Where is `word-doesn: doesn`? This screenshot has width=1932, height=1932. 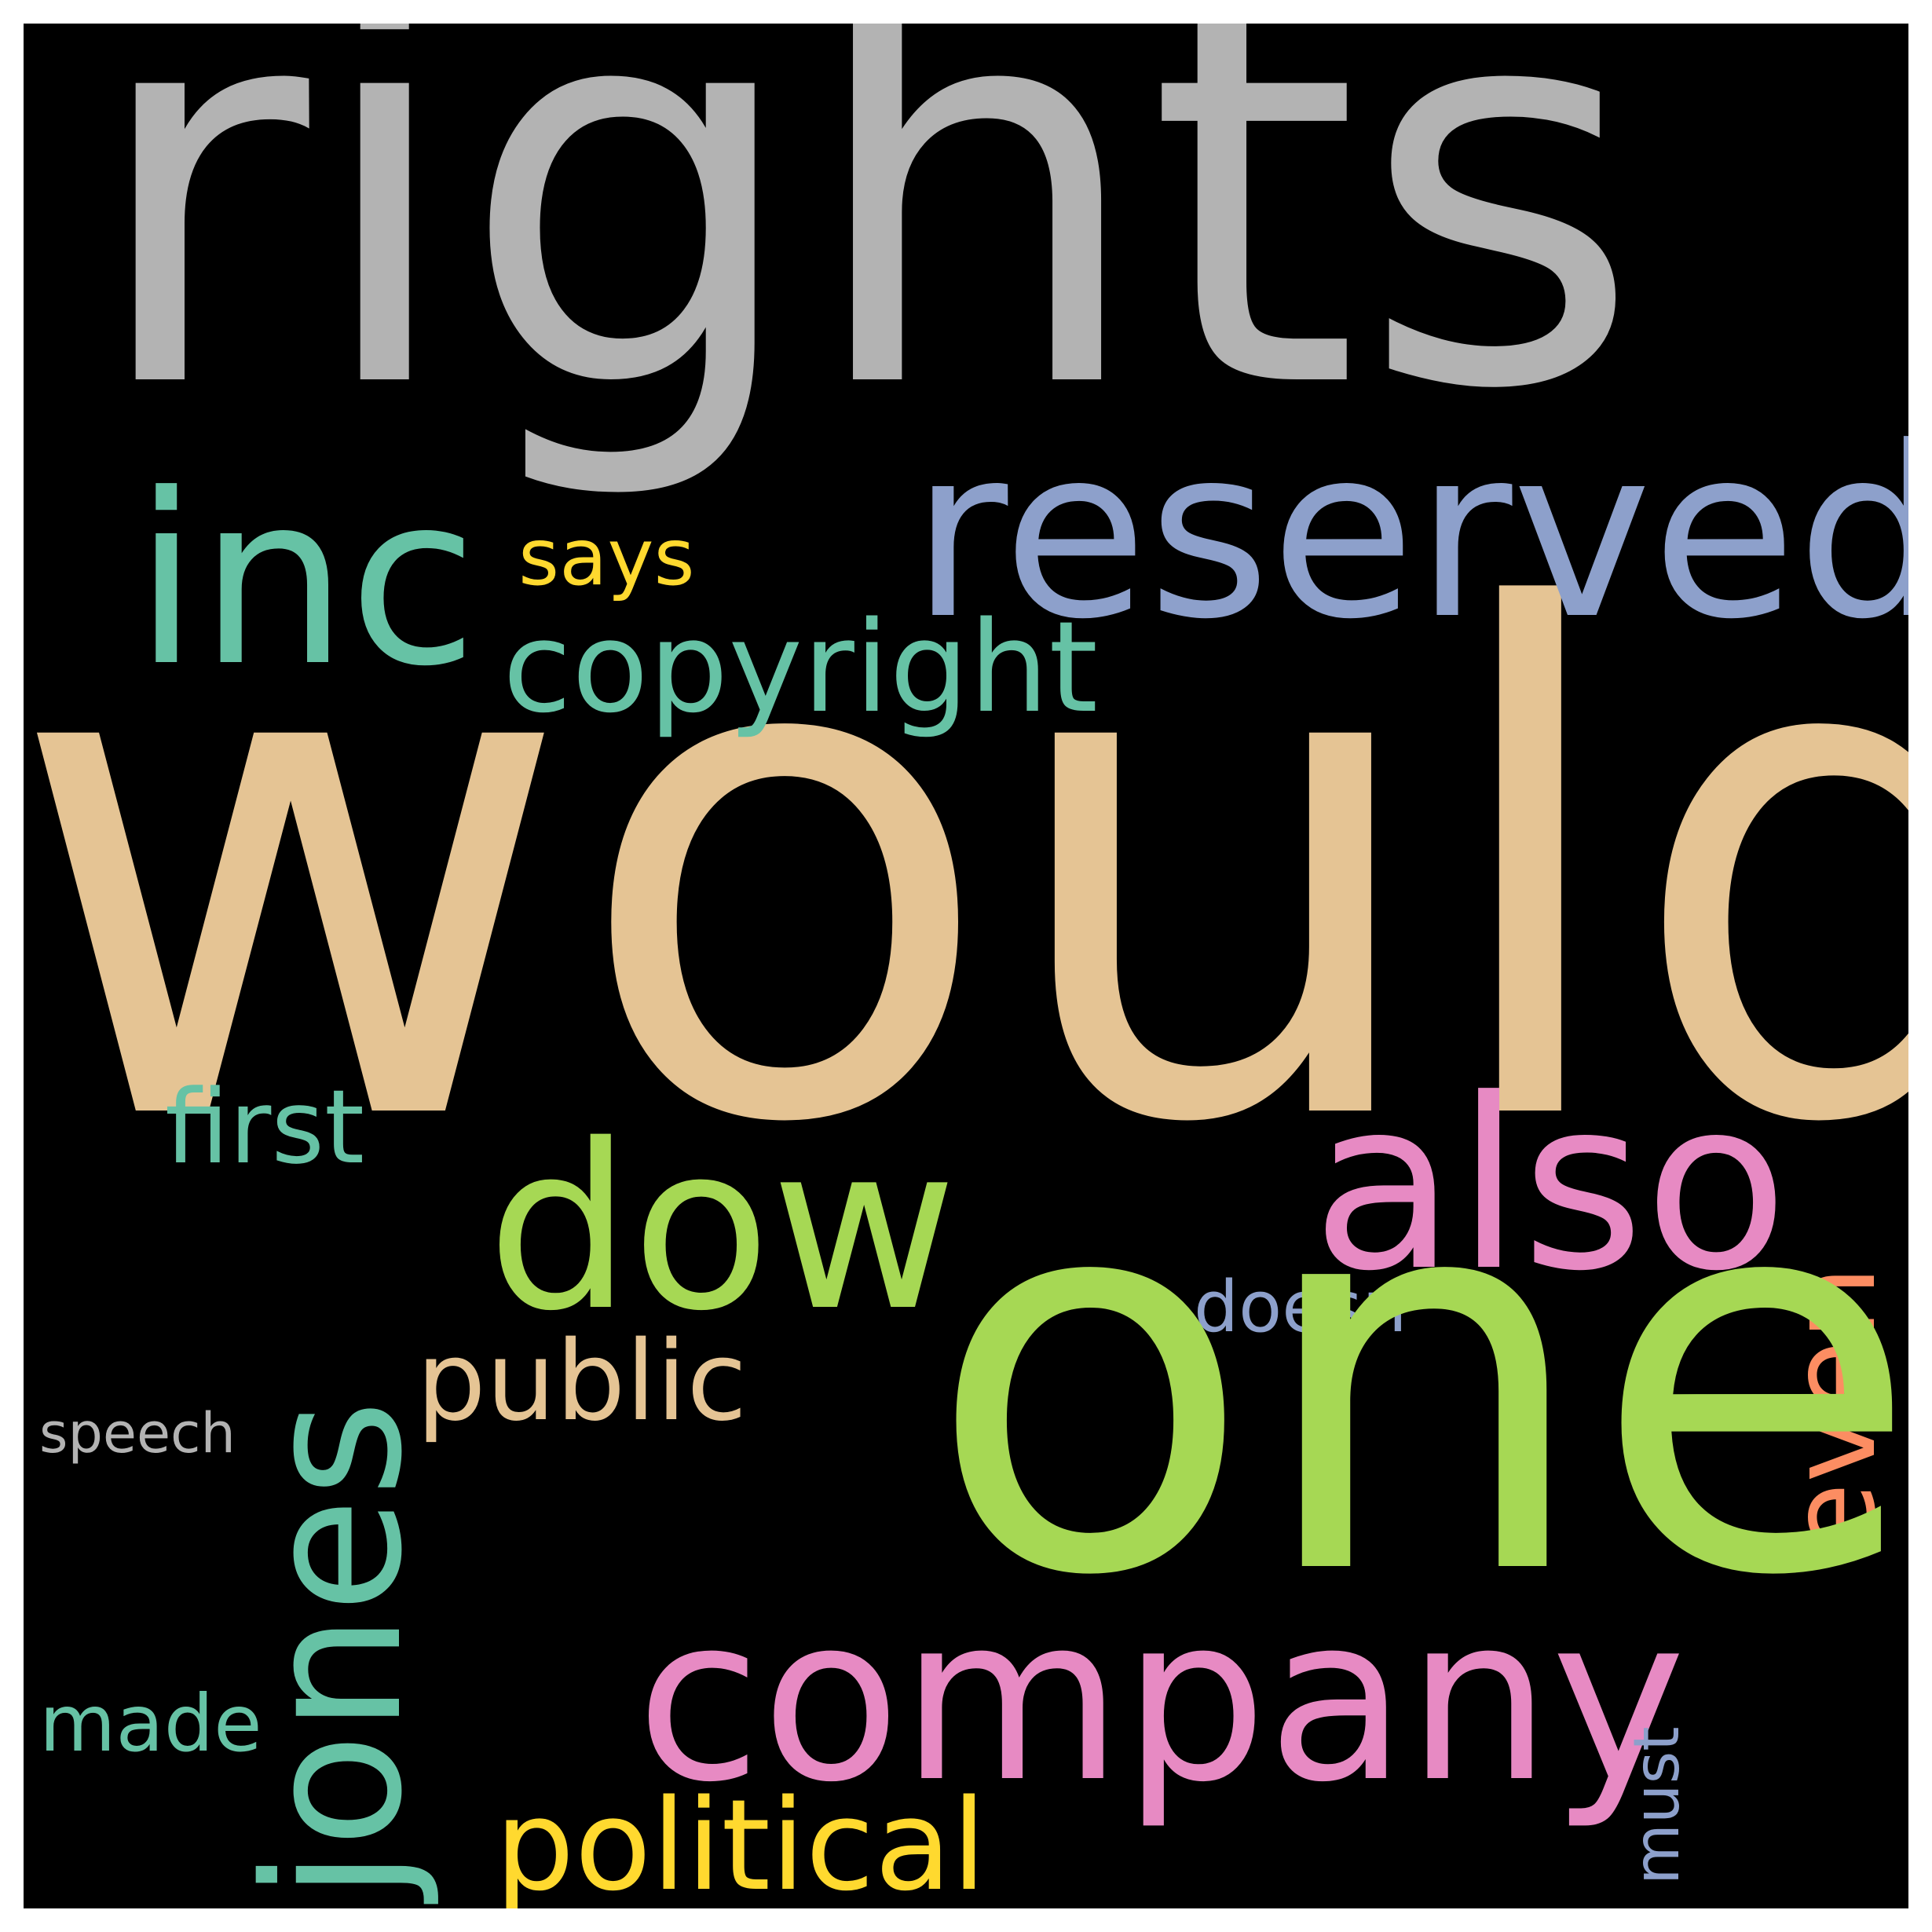
word-doesn: doesn is located at coordinates (1300, 1307).